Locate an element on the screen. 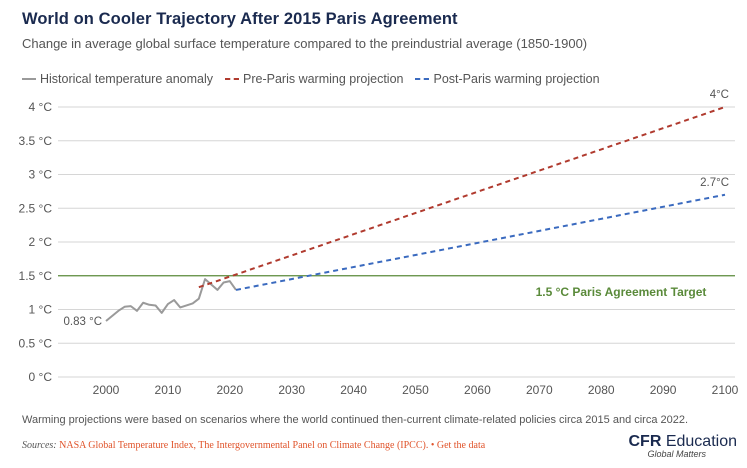 The width and height of the screenshot is (747, 468). x-tick-label: 2040 is located at coordinates (353, 390).